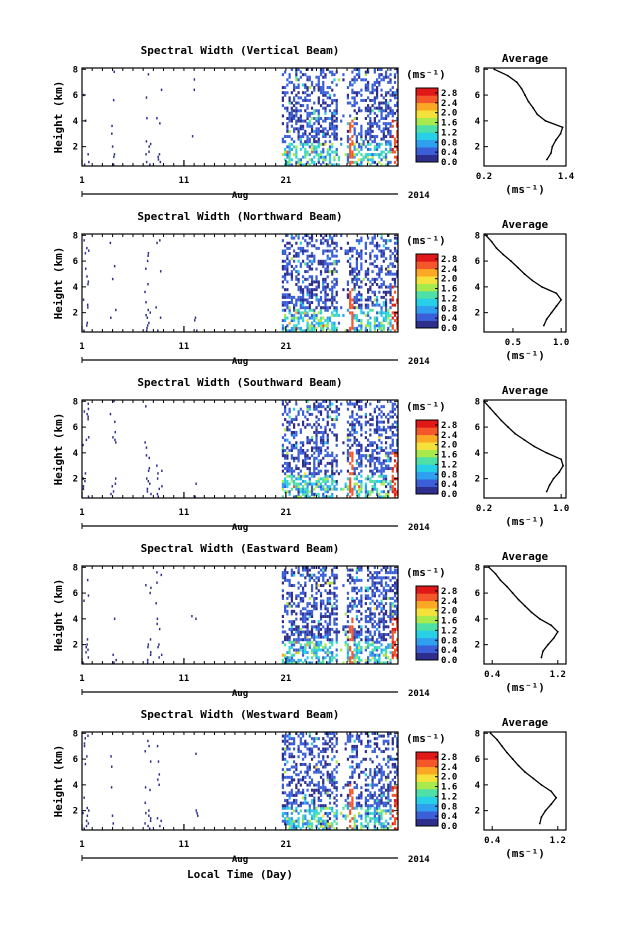  Describe the element at coordinates (58, 781) in the screenshot. I see `y-axis-label: Height (km)` at that location.